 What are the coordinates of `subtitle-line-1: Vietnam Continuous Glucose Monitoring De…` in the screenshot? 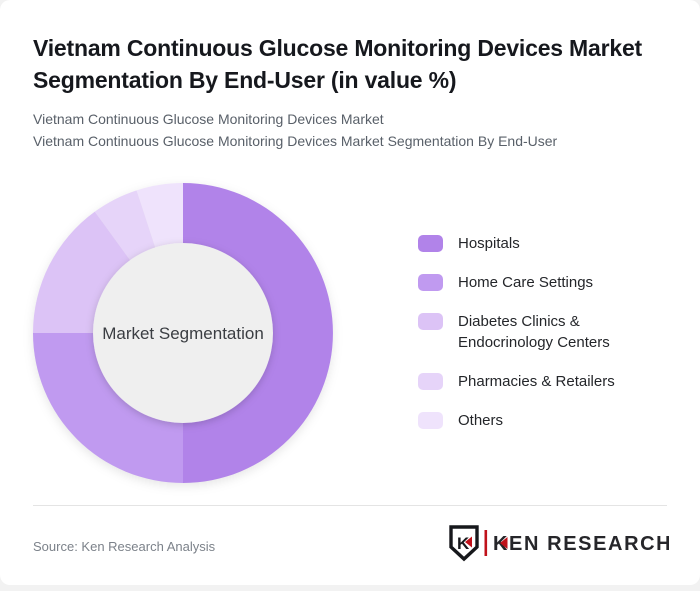 It's located at (208, 119).